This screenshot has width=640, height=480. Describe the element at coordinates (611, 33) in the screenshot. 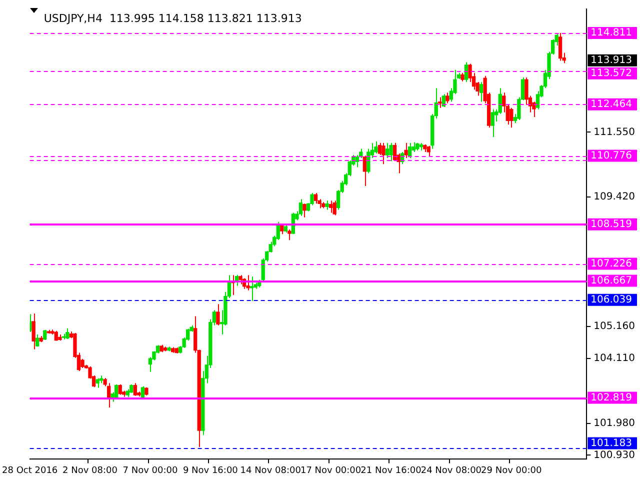

I see `ref-line-label: 114.811` at that location.